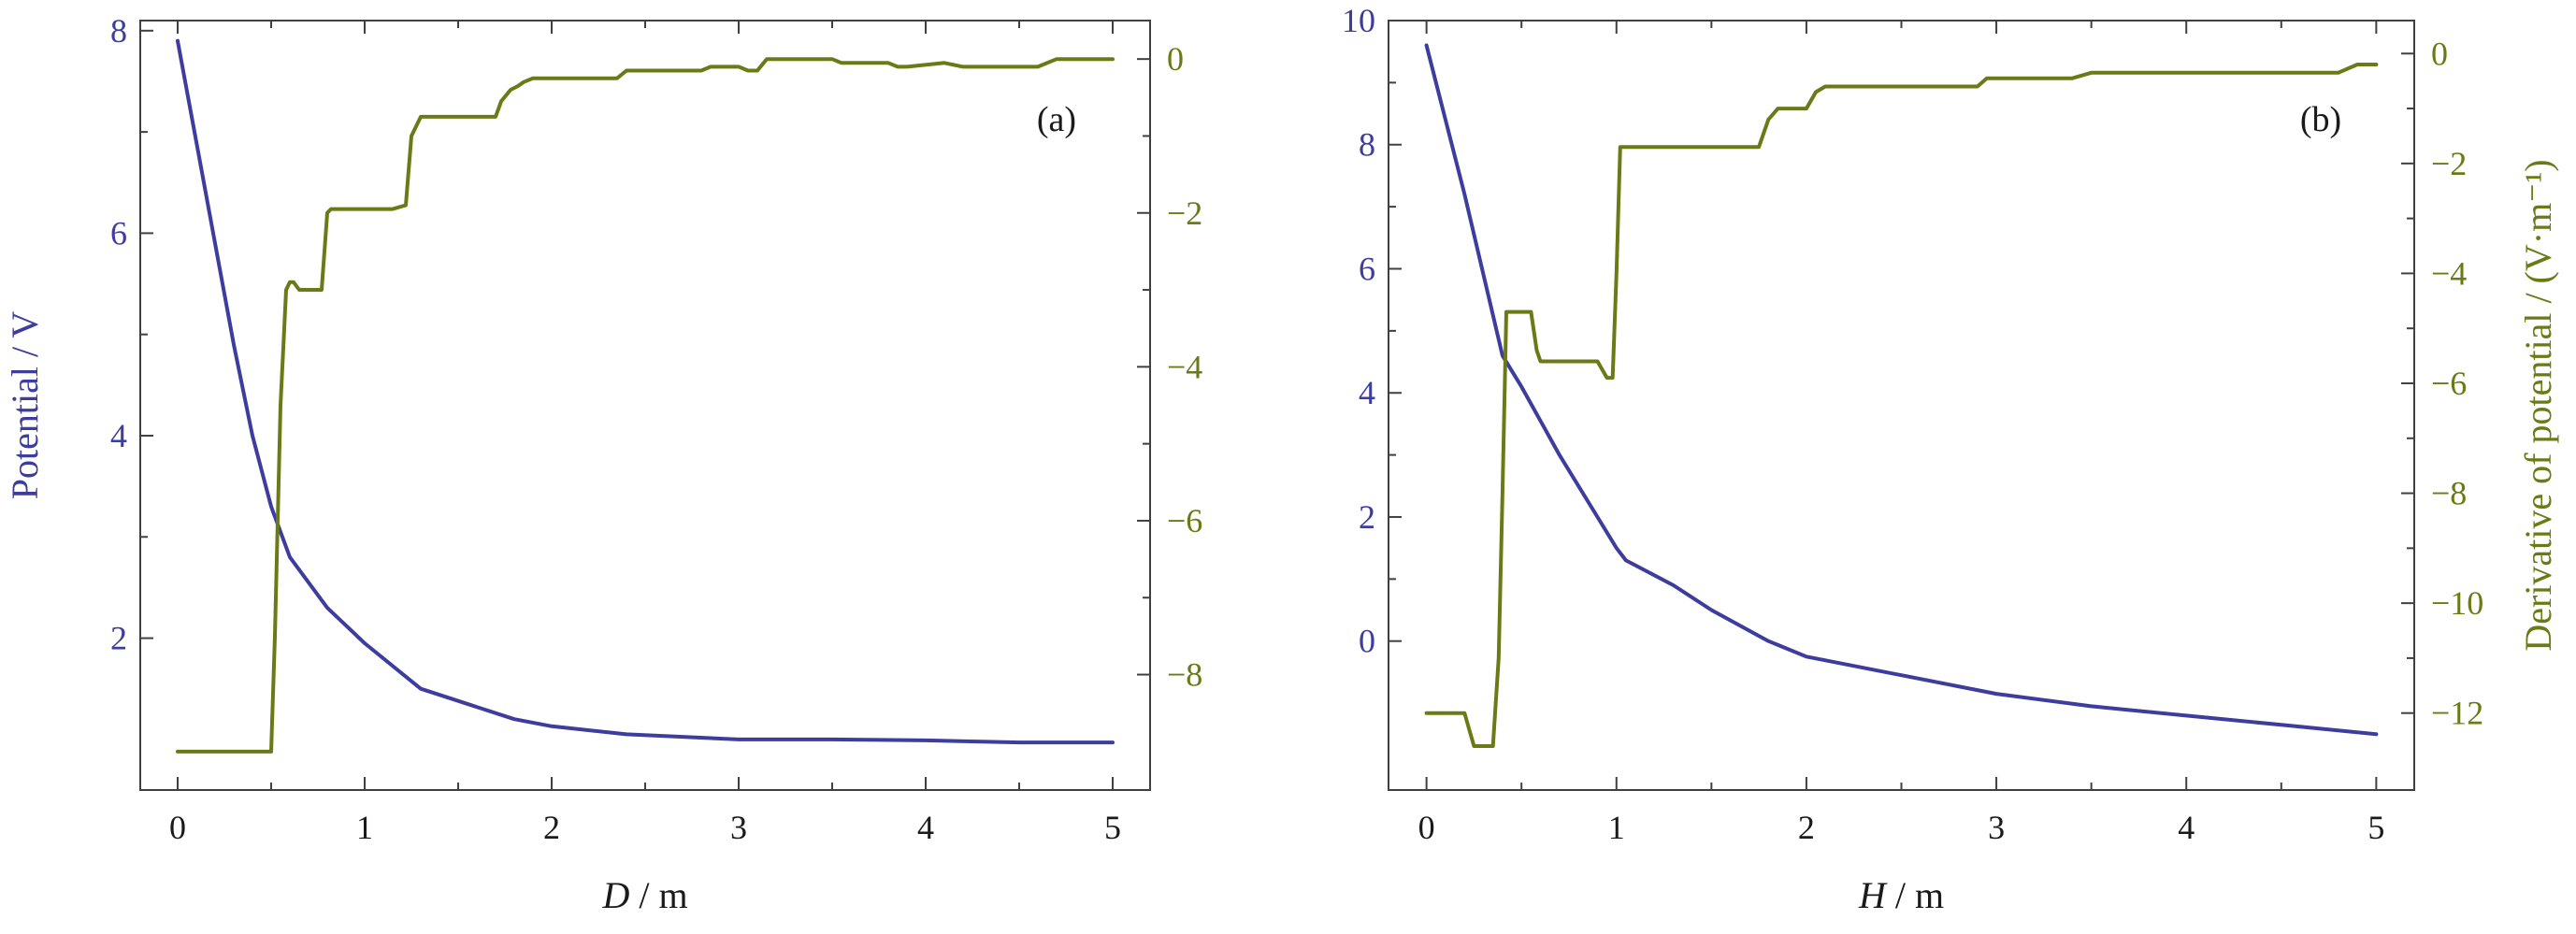 Image resolution: width=2576 pixels, height=934 pixels. What do you see at coordinates (1113, 827) in the screenshot?
I see `chart-a-x-tick-label: 5` at bounding box center [1113, 827].